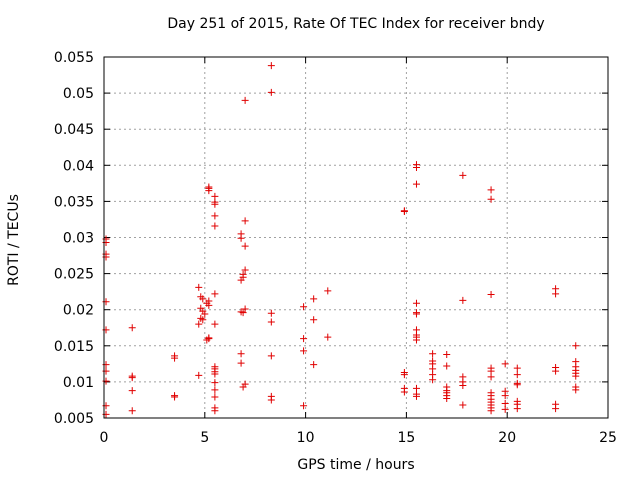  What do you see at coordinates (507, 438) in the screenshot?
I see `x-tick-label: 20` at bounding box center [507, 438].